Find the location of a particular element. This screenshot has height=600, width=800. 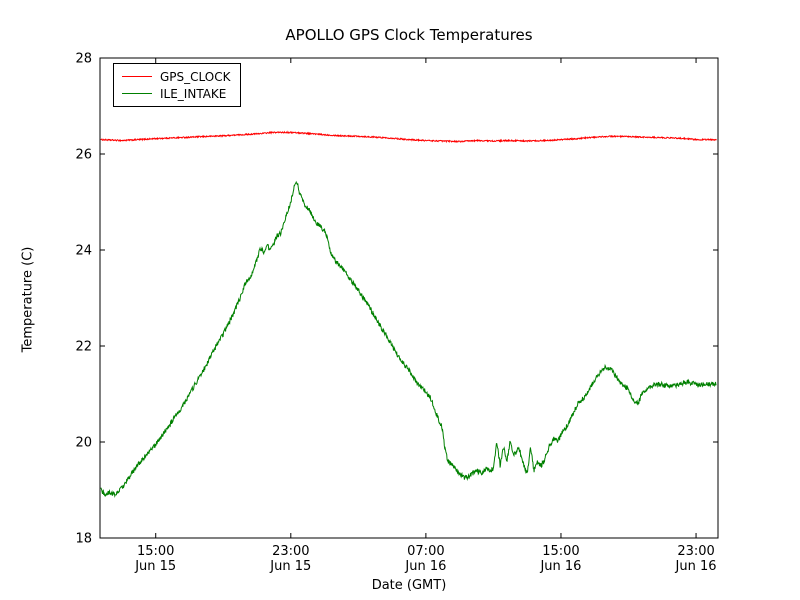

svg-text: 22 is located at coordinates (83, 347).